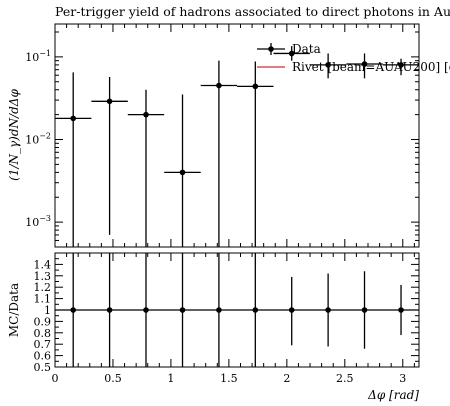  Describe the element at coordinates (43, 344) in the screenshot. I see `ratio-y-tick-label: 0.7` at that location.